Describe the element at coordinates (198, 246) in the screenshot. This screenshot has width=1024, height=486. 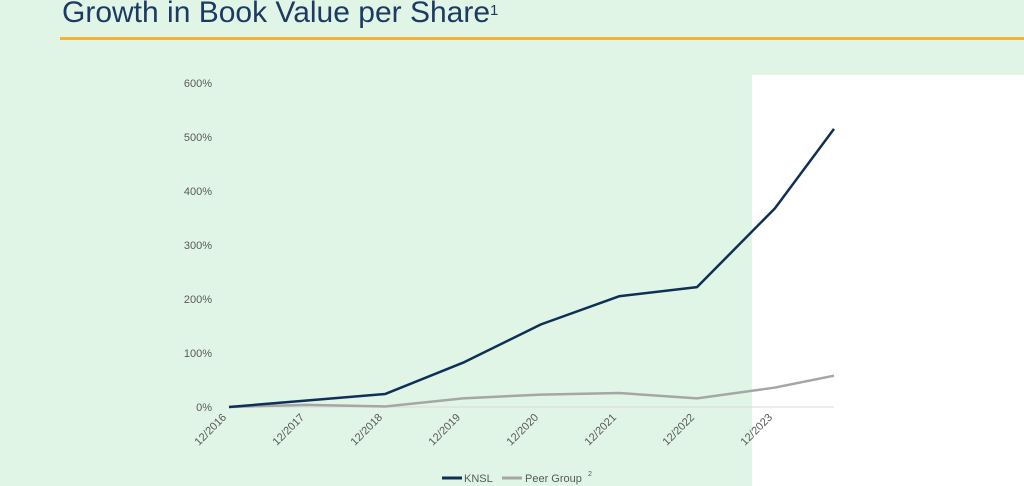
I see `y-tick-label: 300%` at that location.